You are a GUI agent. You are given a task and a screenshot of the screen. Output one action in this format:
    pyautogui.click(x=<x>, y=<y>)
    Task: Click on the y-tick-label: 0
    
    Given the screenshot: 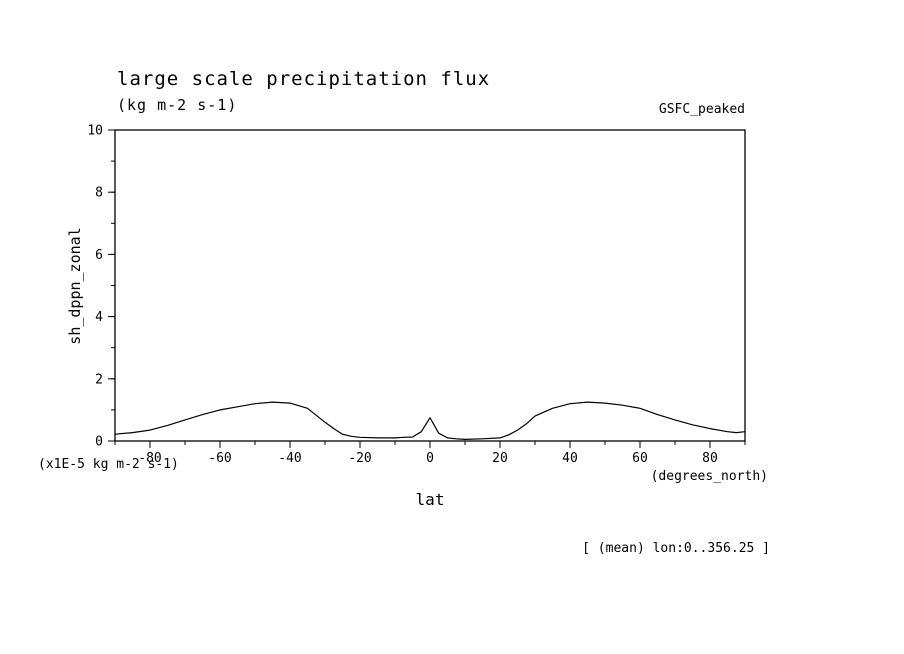 What is the action you would take?
    pyautogui.click(x=99, y=442)
    